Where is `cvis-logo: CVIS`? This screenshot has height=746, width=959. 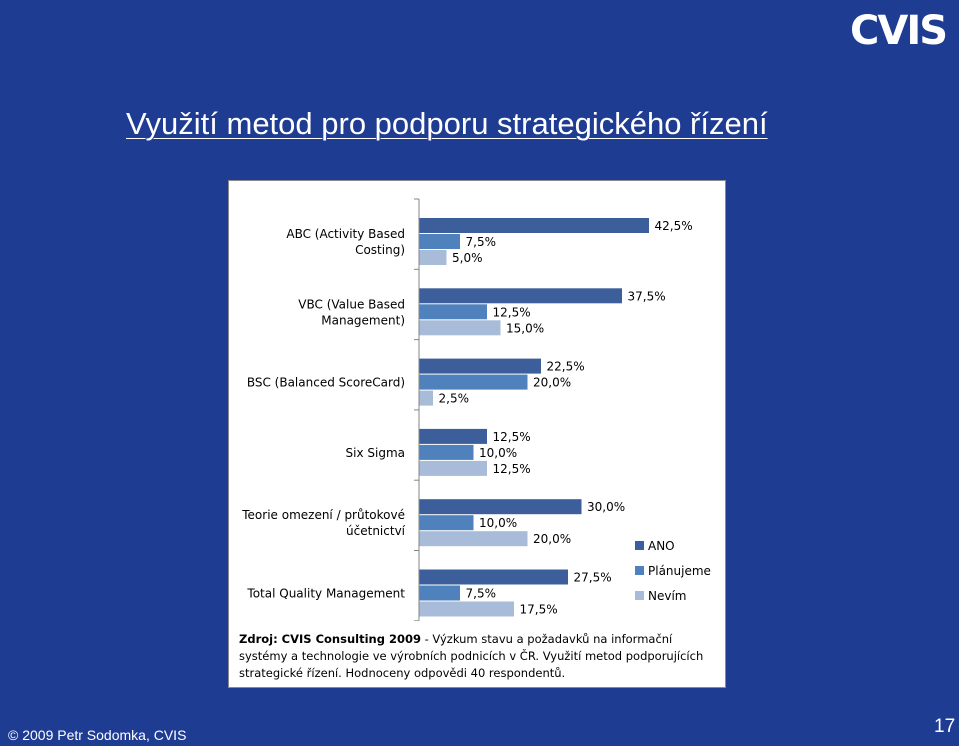 cvis-logo: CVIS is located at coordinates (899, 31).